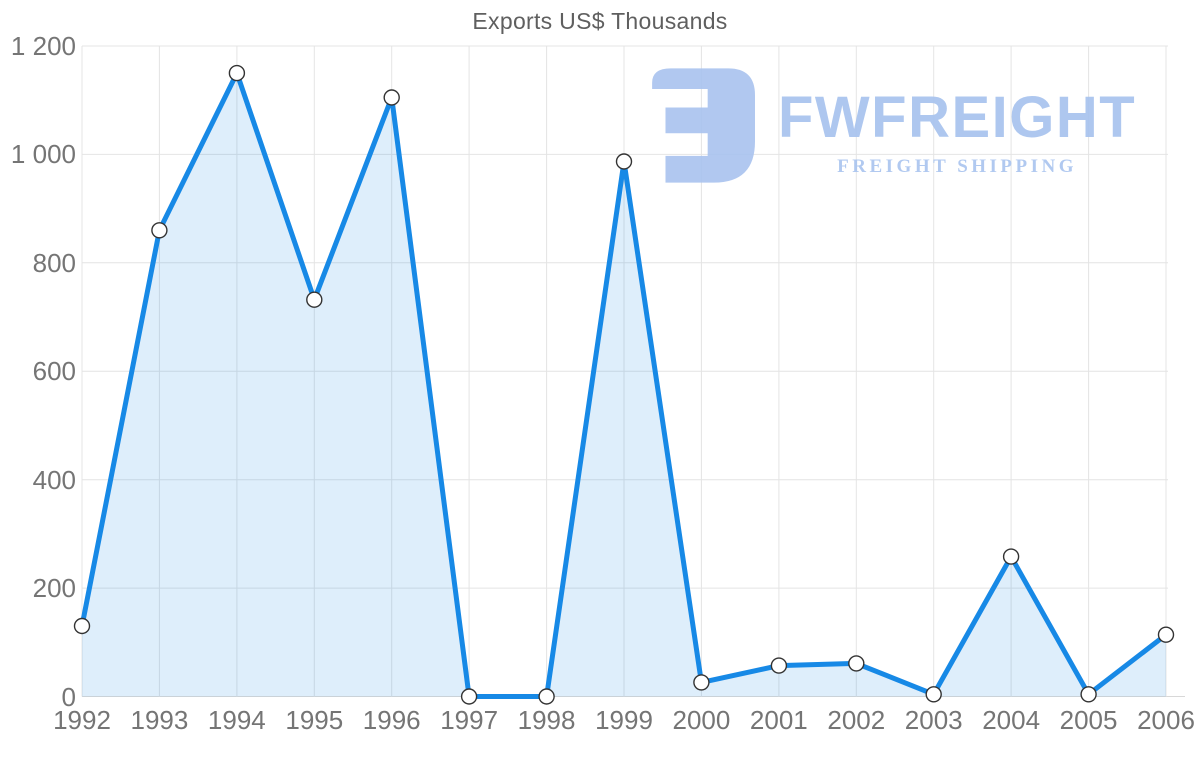  Describe the element at coordinates (933, 720) in the screenshot. I see `x-axis-label: 2003` at that location.